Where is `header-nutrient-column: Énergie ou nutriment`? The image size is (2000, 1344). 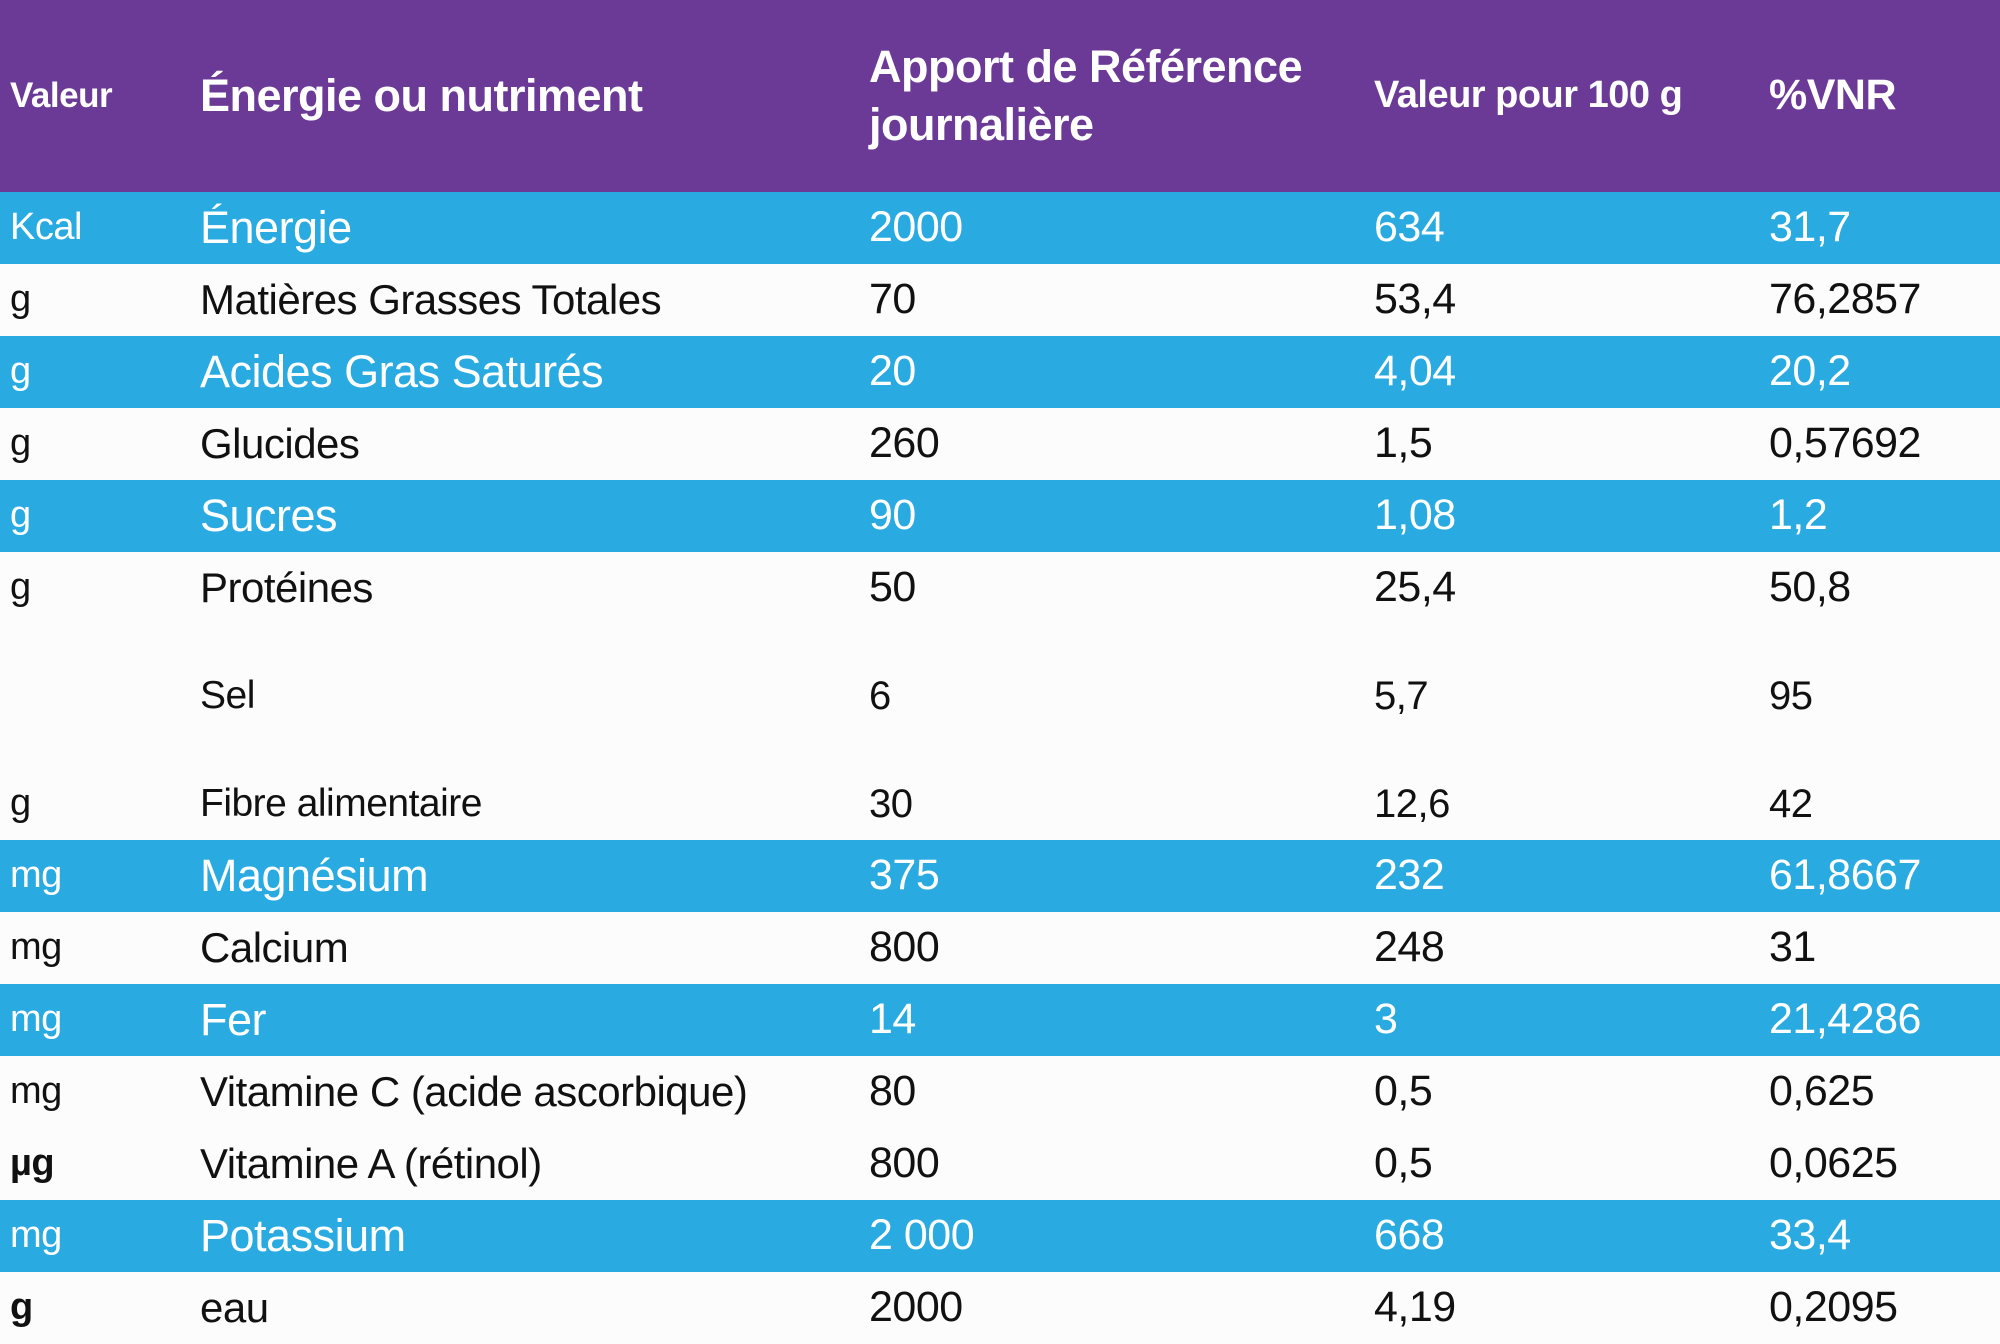 header-nutrient-column: Énergie ou nutriment is located at coordinates (421, 96).